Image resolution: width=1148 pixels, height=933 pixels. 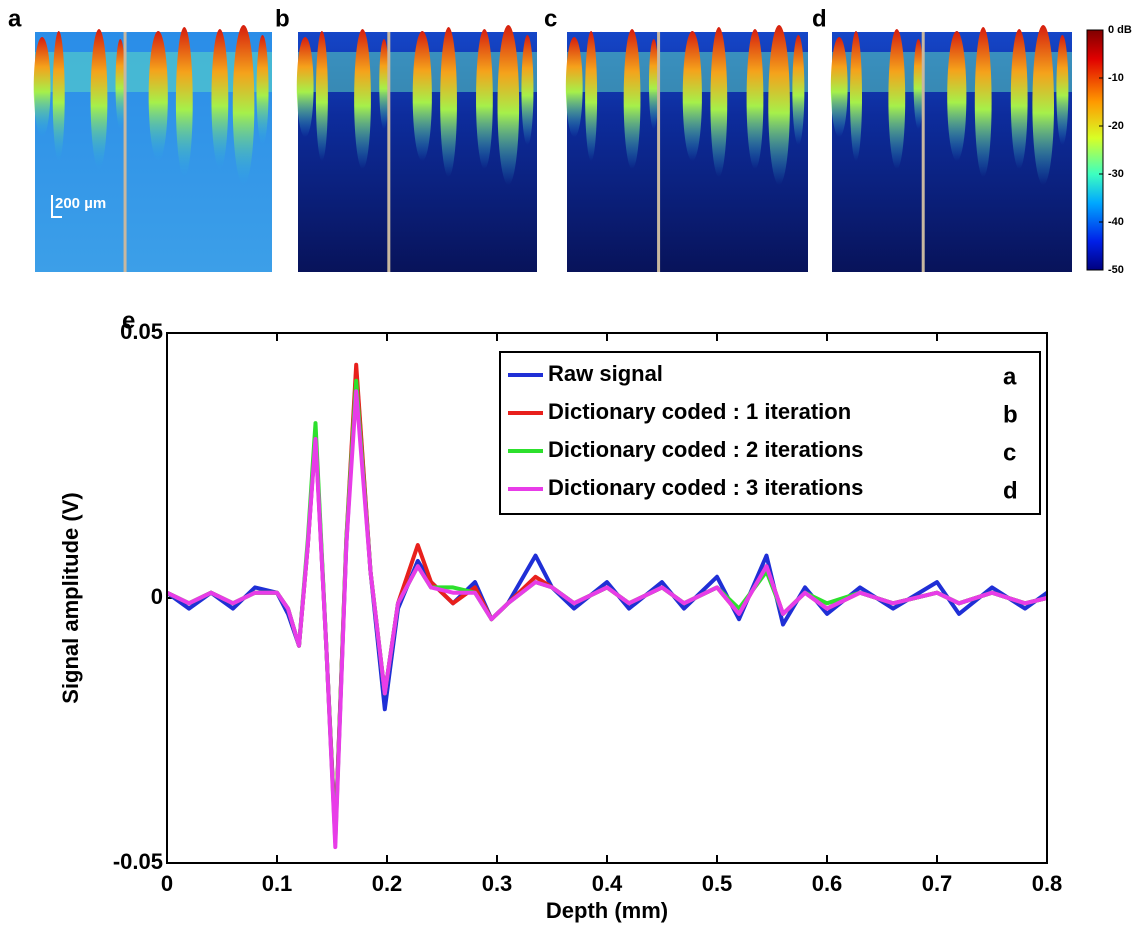 I want to click on colorbar-label: 0 dB, so click(x=1120, y=30).